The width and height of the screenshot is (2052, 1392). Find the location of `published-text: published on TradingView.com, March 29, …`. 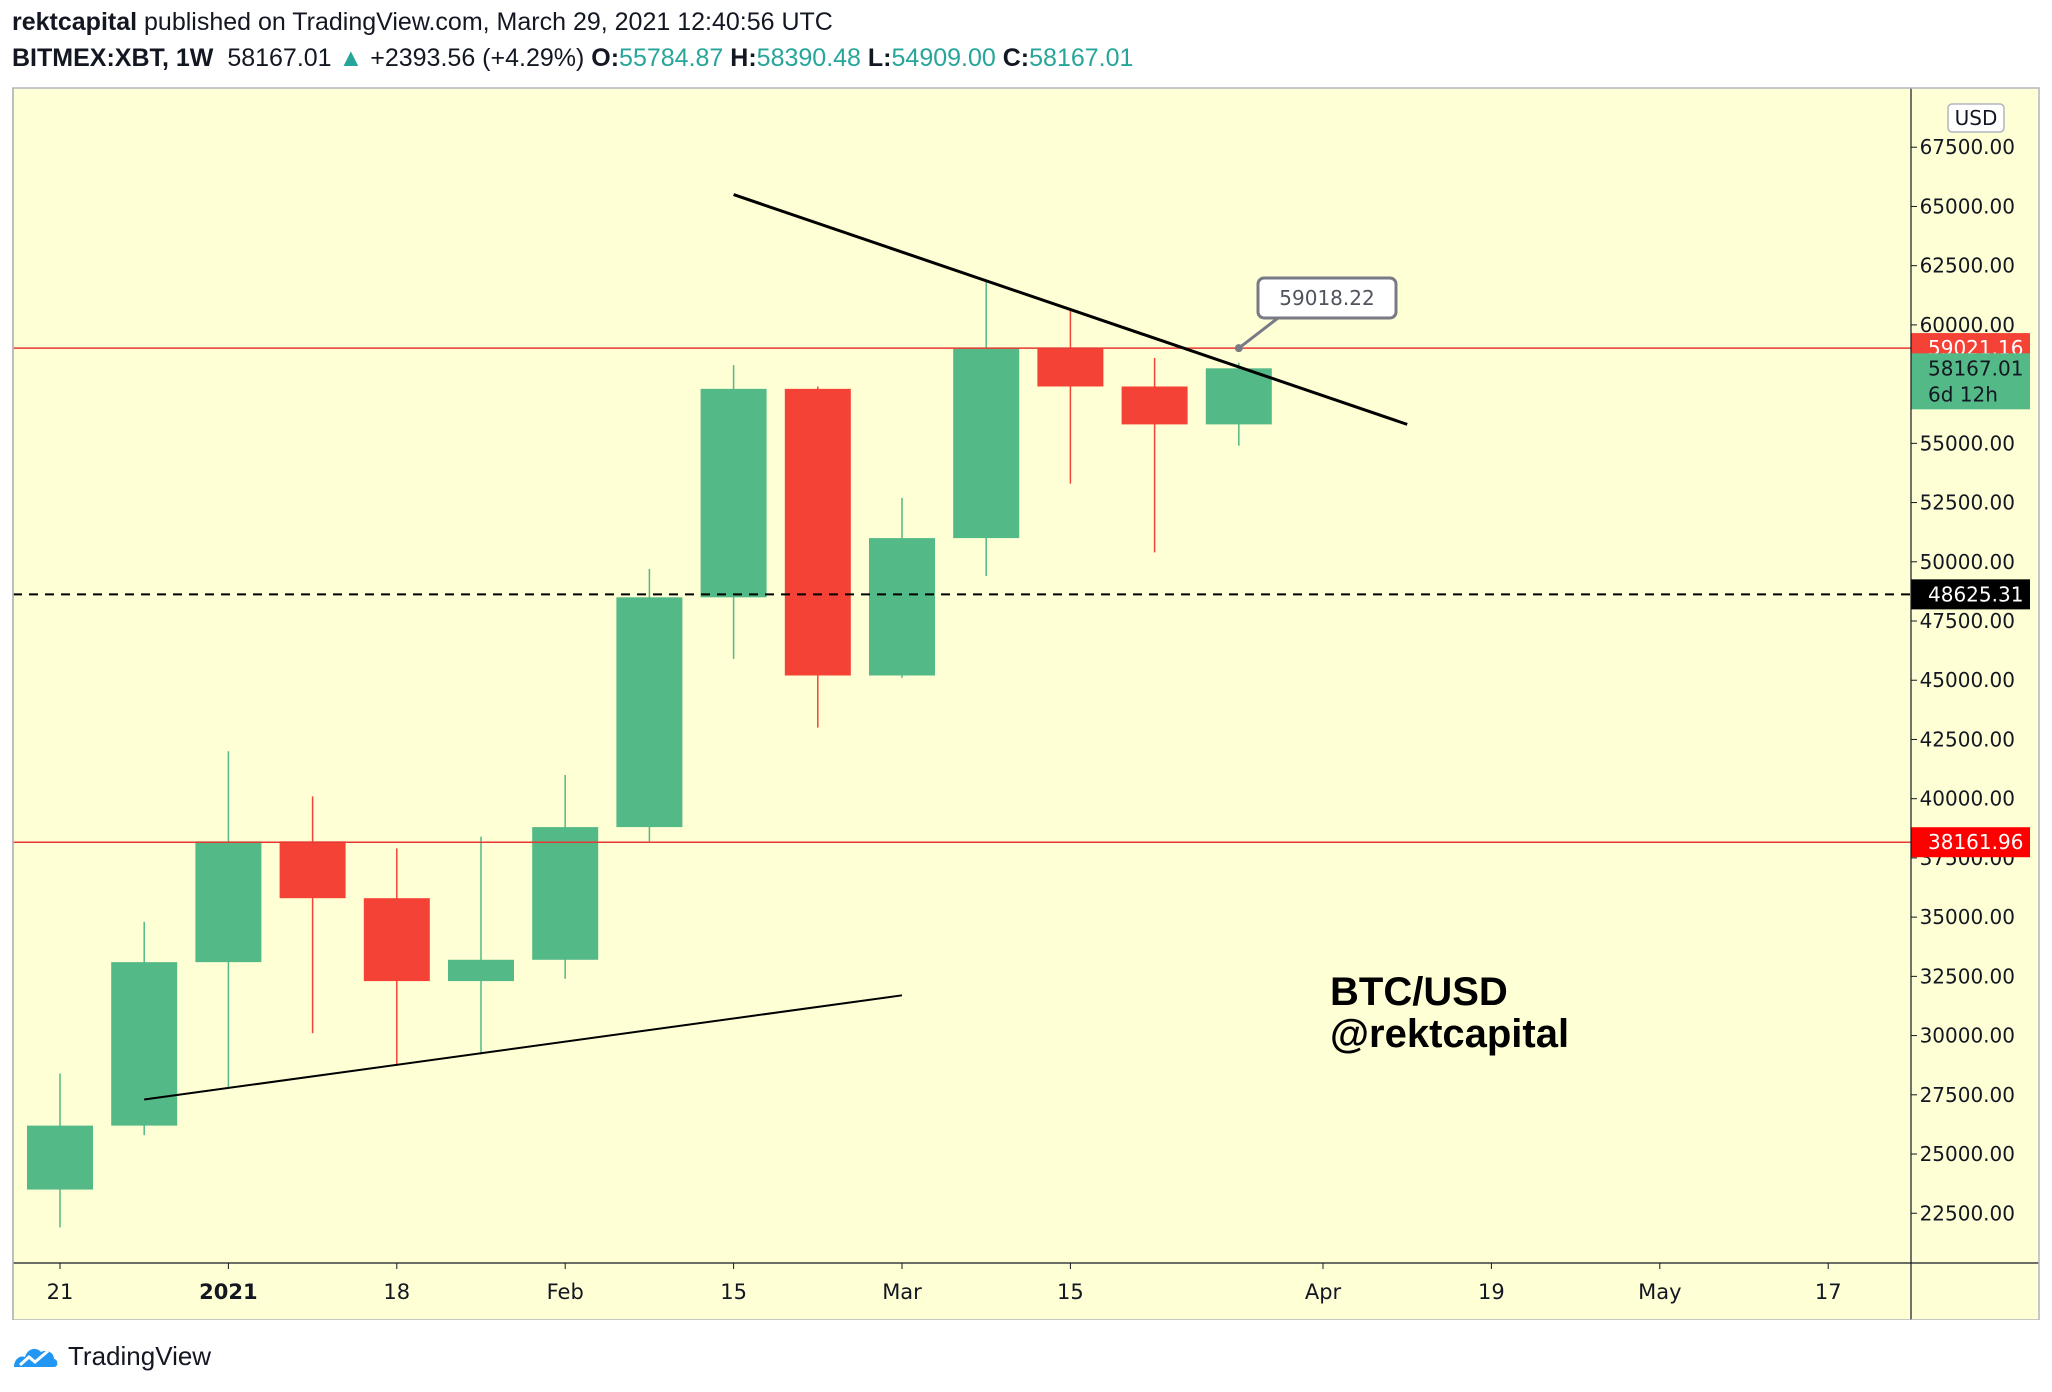

published-text: published on TradingView.com, March 29, … is located at coordinates (488, 22).